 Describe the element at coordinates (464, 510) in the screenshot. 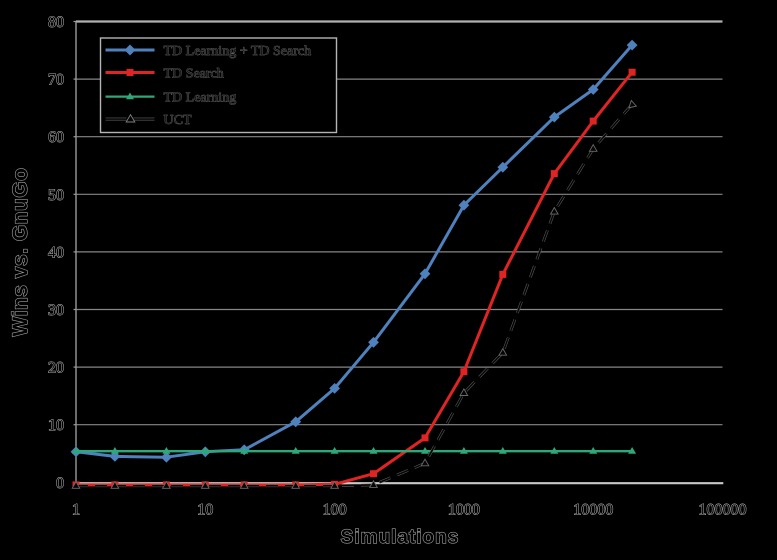

I see `svg-text: 1000` at that location.